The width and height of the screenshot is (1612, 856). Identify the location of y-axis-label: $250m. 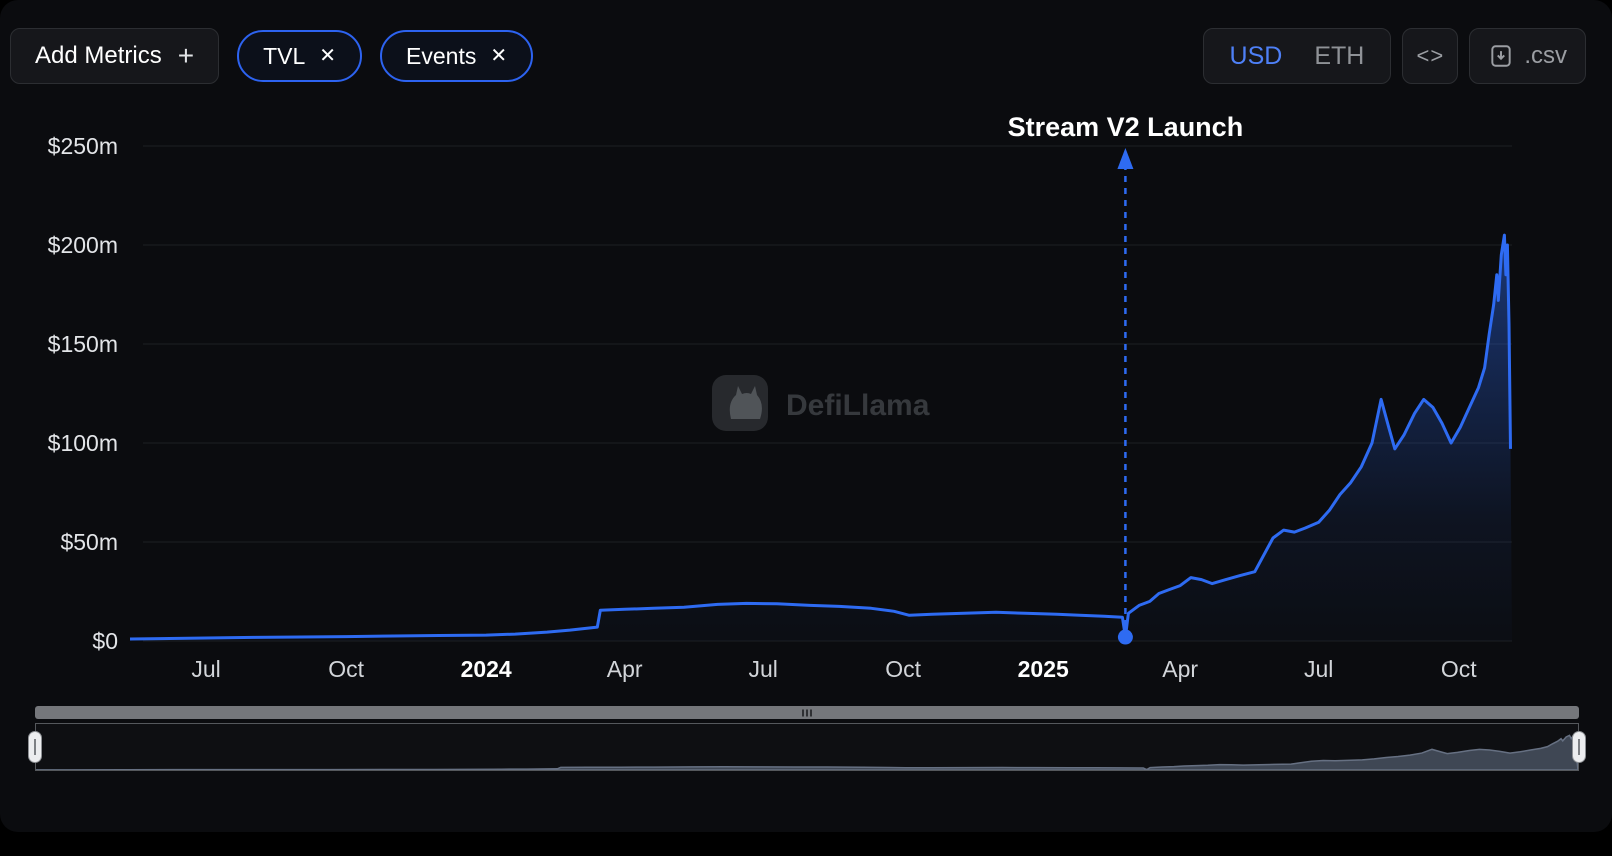
(83, 146).